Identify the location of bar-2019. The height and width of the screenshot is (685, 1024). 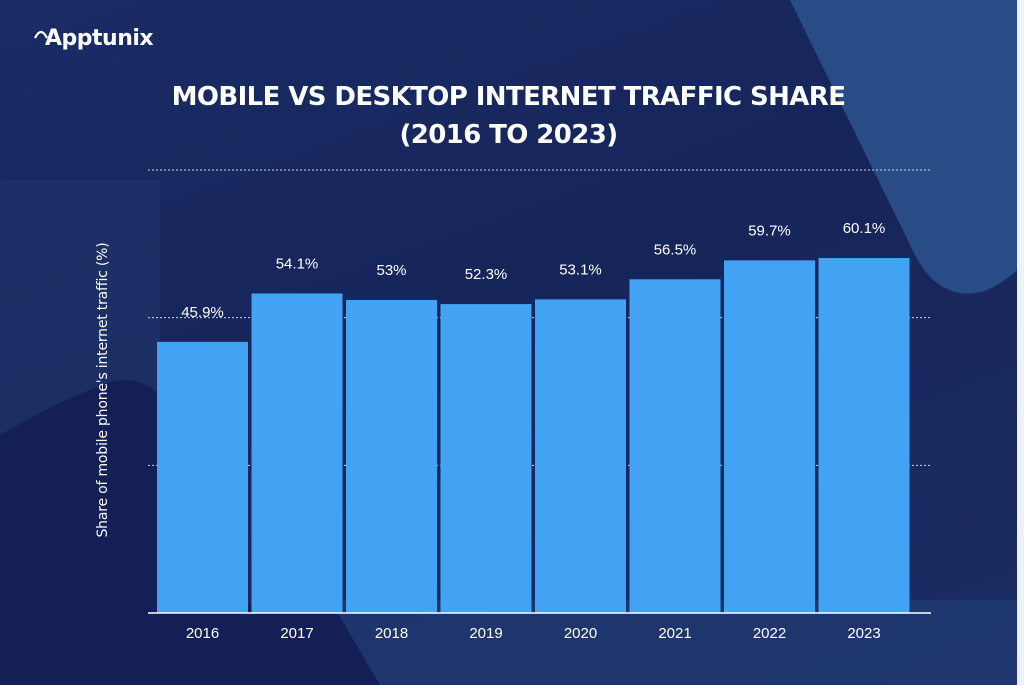
(486, 458).